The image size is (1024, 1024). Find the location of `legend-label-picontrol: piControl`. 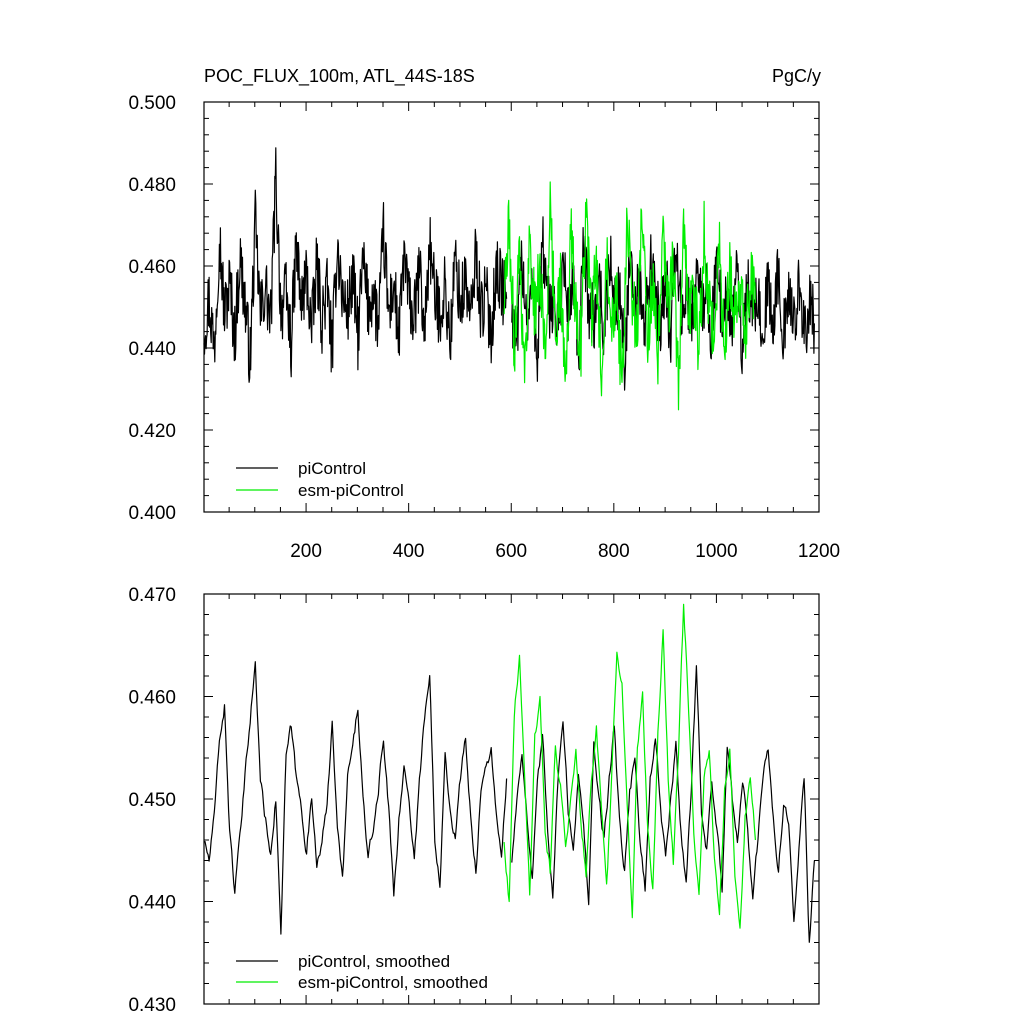

legend-label-picontrol: piControl is located at coordinates (332, 468).